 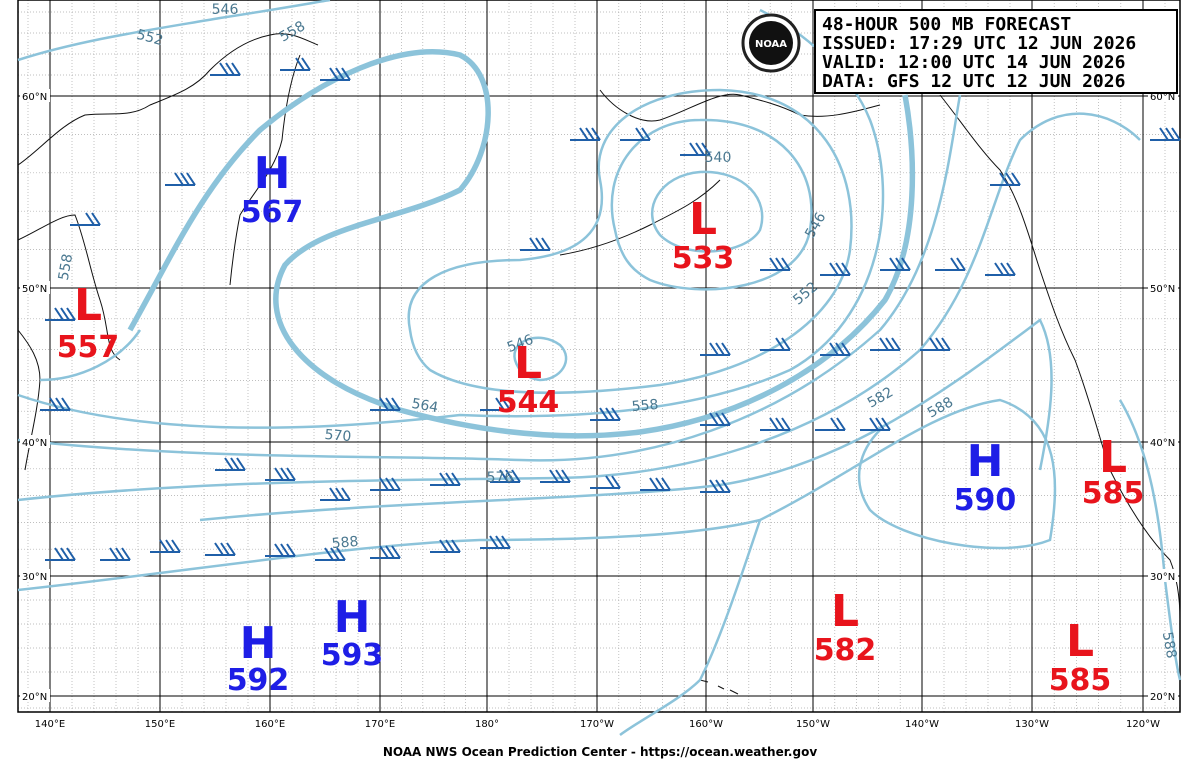 What do you see at coordinates (845, 650) in the screenshot?
I see `center-value: 582` at bounding box center [845, 650].